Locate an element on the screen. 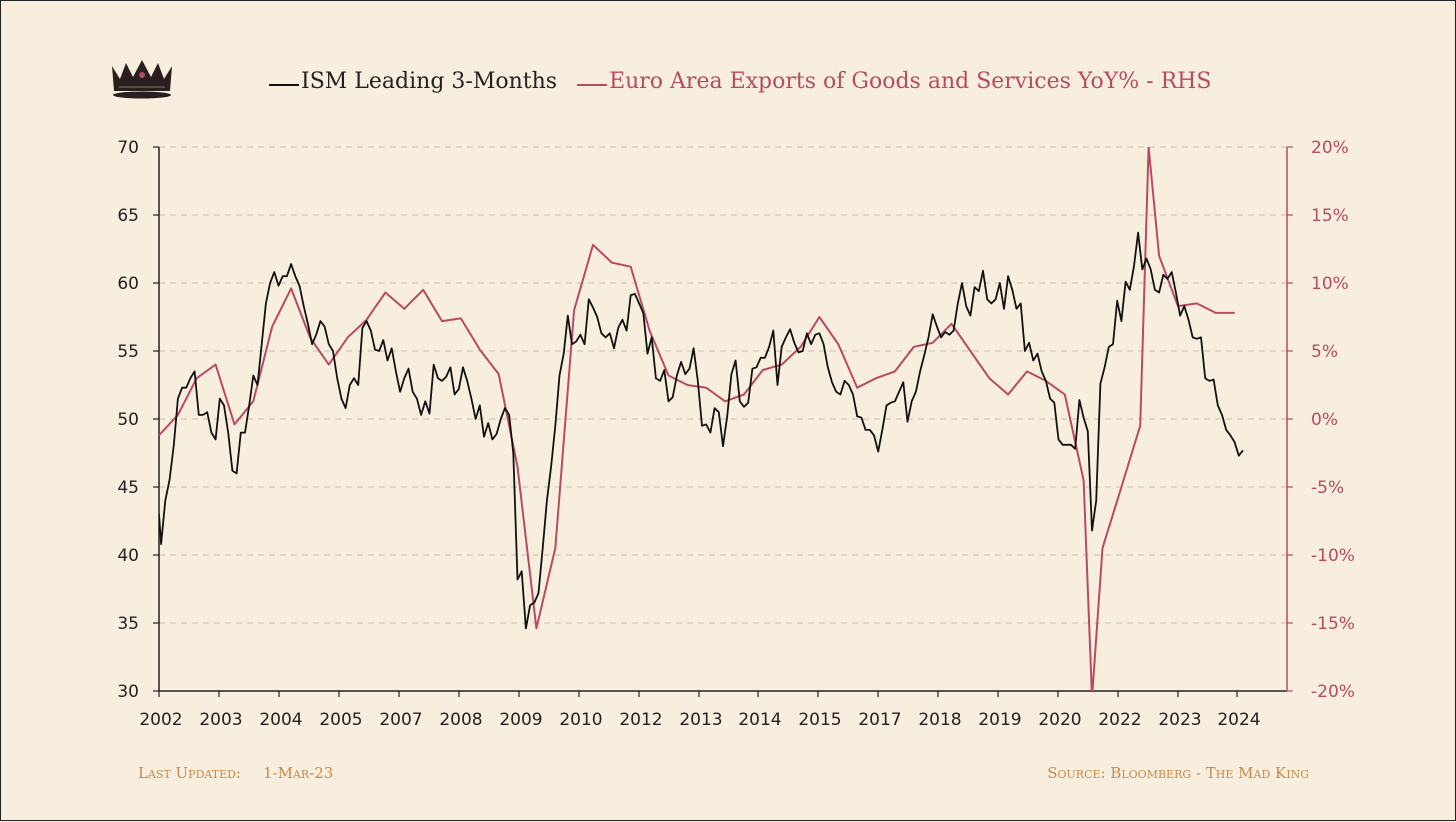  x-axis-tick-label: 2002 is located at coordinates (160, 720).